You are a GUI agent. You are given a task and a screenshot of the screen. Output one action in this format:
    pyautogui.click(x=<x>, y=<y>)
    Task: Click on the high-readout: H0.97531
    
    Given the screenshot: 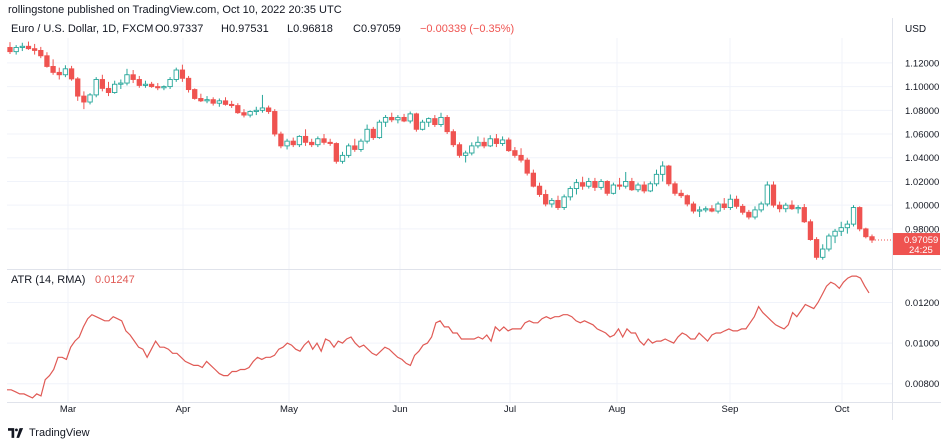 What is the action you would take?
    pyautogui.click(x=245, y=29)
    